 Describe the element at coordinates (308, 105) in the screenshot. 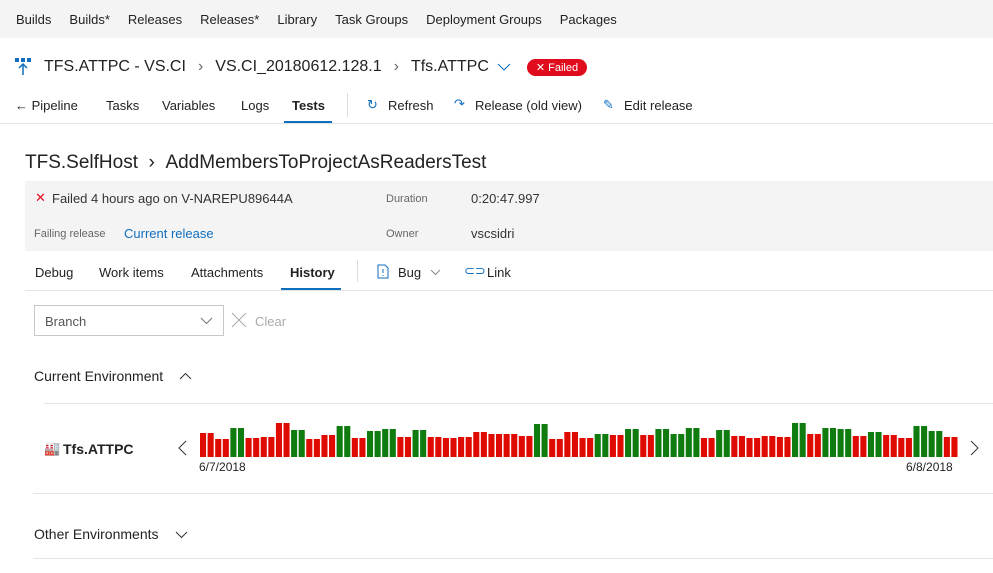

I see `tab-tests: Tests` at that location.